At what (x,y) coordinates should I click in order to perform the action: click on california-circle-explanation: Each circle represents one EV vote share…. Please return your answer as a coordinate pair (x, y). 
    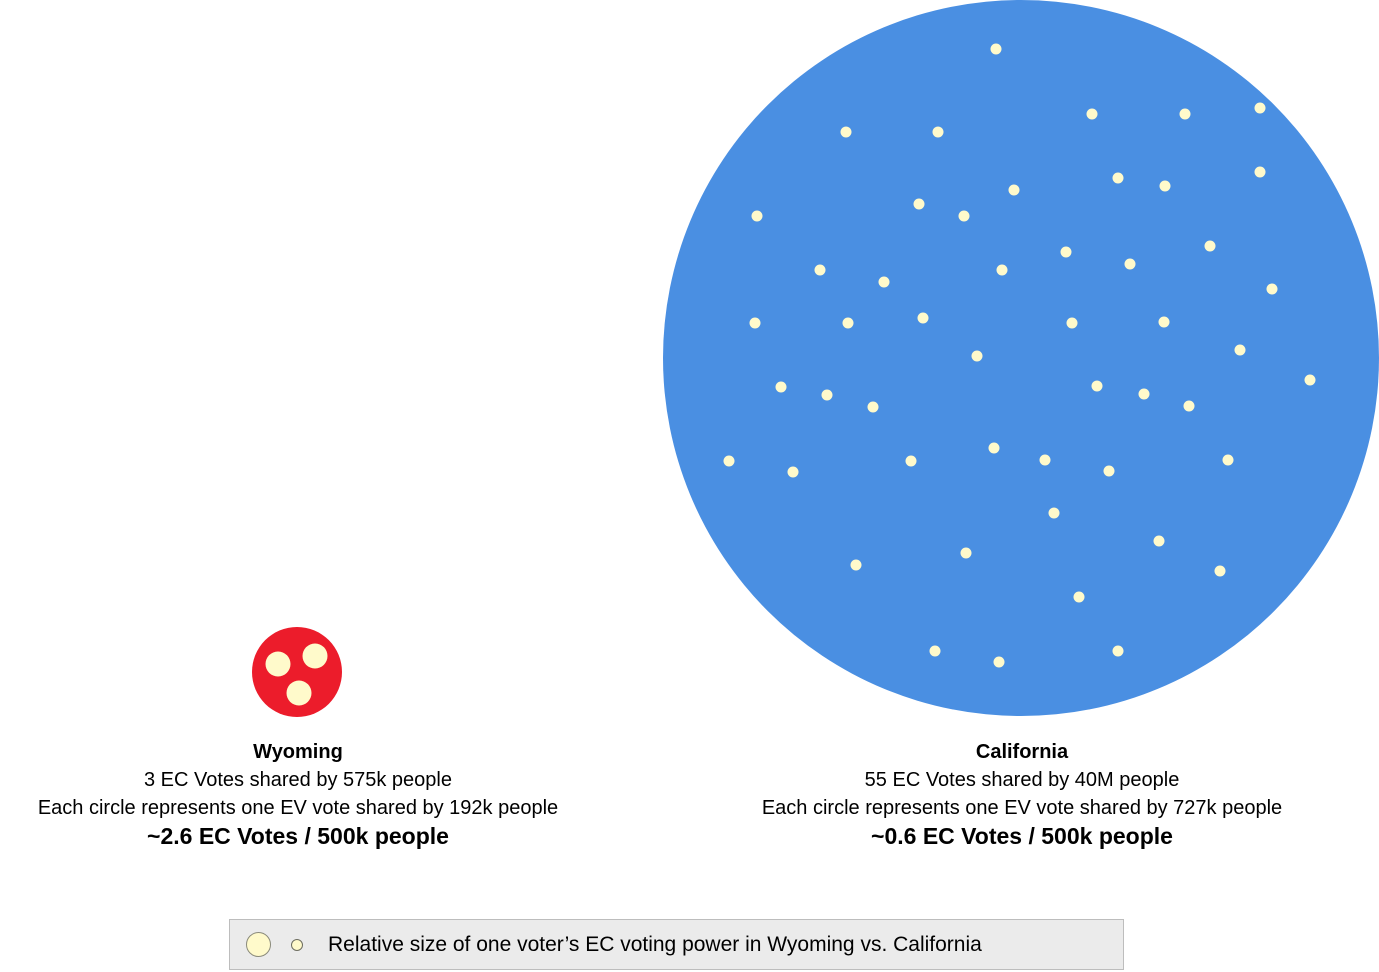
    Looking at the image, I should click on (1022, 808).